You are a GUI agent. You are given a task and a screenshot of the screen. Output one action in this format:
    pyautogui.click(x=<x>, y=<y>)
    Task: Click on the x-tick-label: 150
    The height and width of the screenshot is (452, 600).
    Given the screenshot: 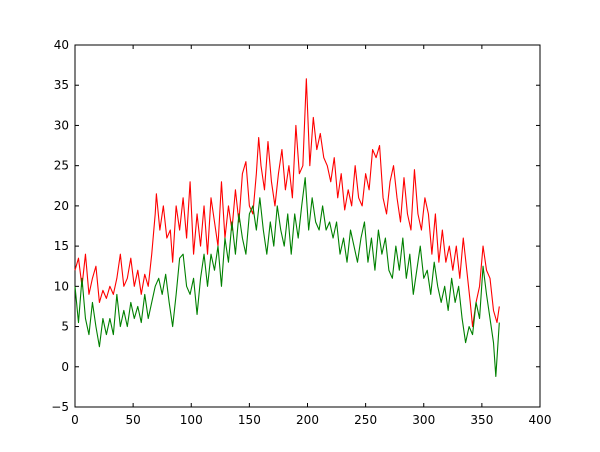 What is the action you would take?
    pyautogui.click(x=249, y=420)
    